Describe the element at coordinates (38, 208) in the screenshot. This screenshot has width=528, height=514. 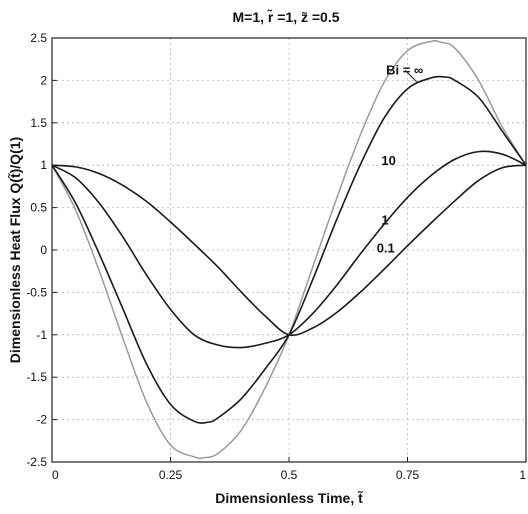
I see `y-tick-label: 0.5` at that location.